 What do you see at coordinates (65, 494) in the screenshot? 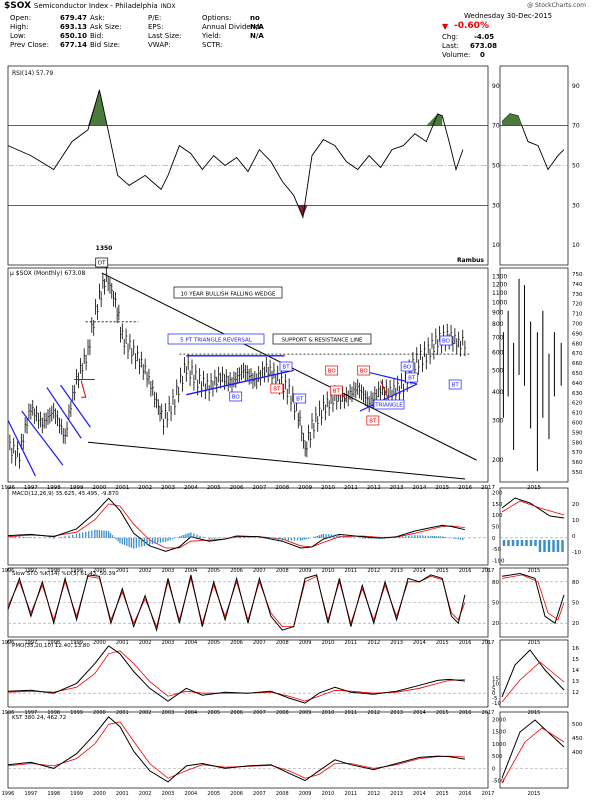
I see `panel-title: MACD(12,26,9) 35.625, 45.495, -9.870` at bounding box center [65, 494].